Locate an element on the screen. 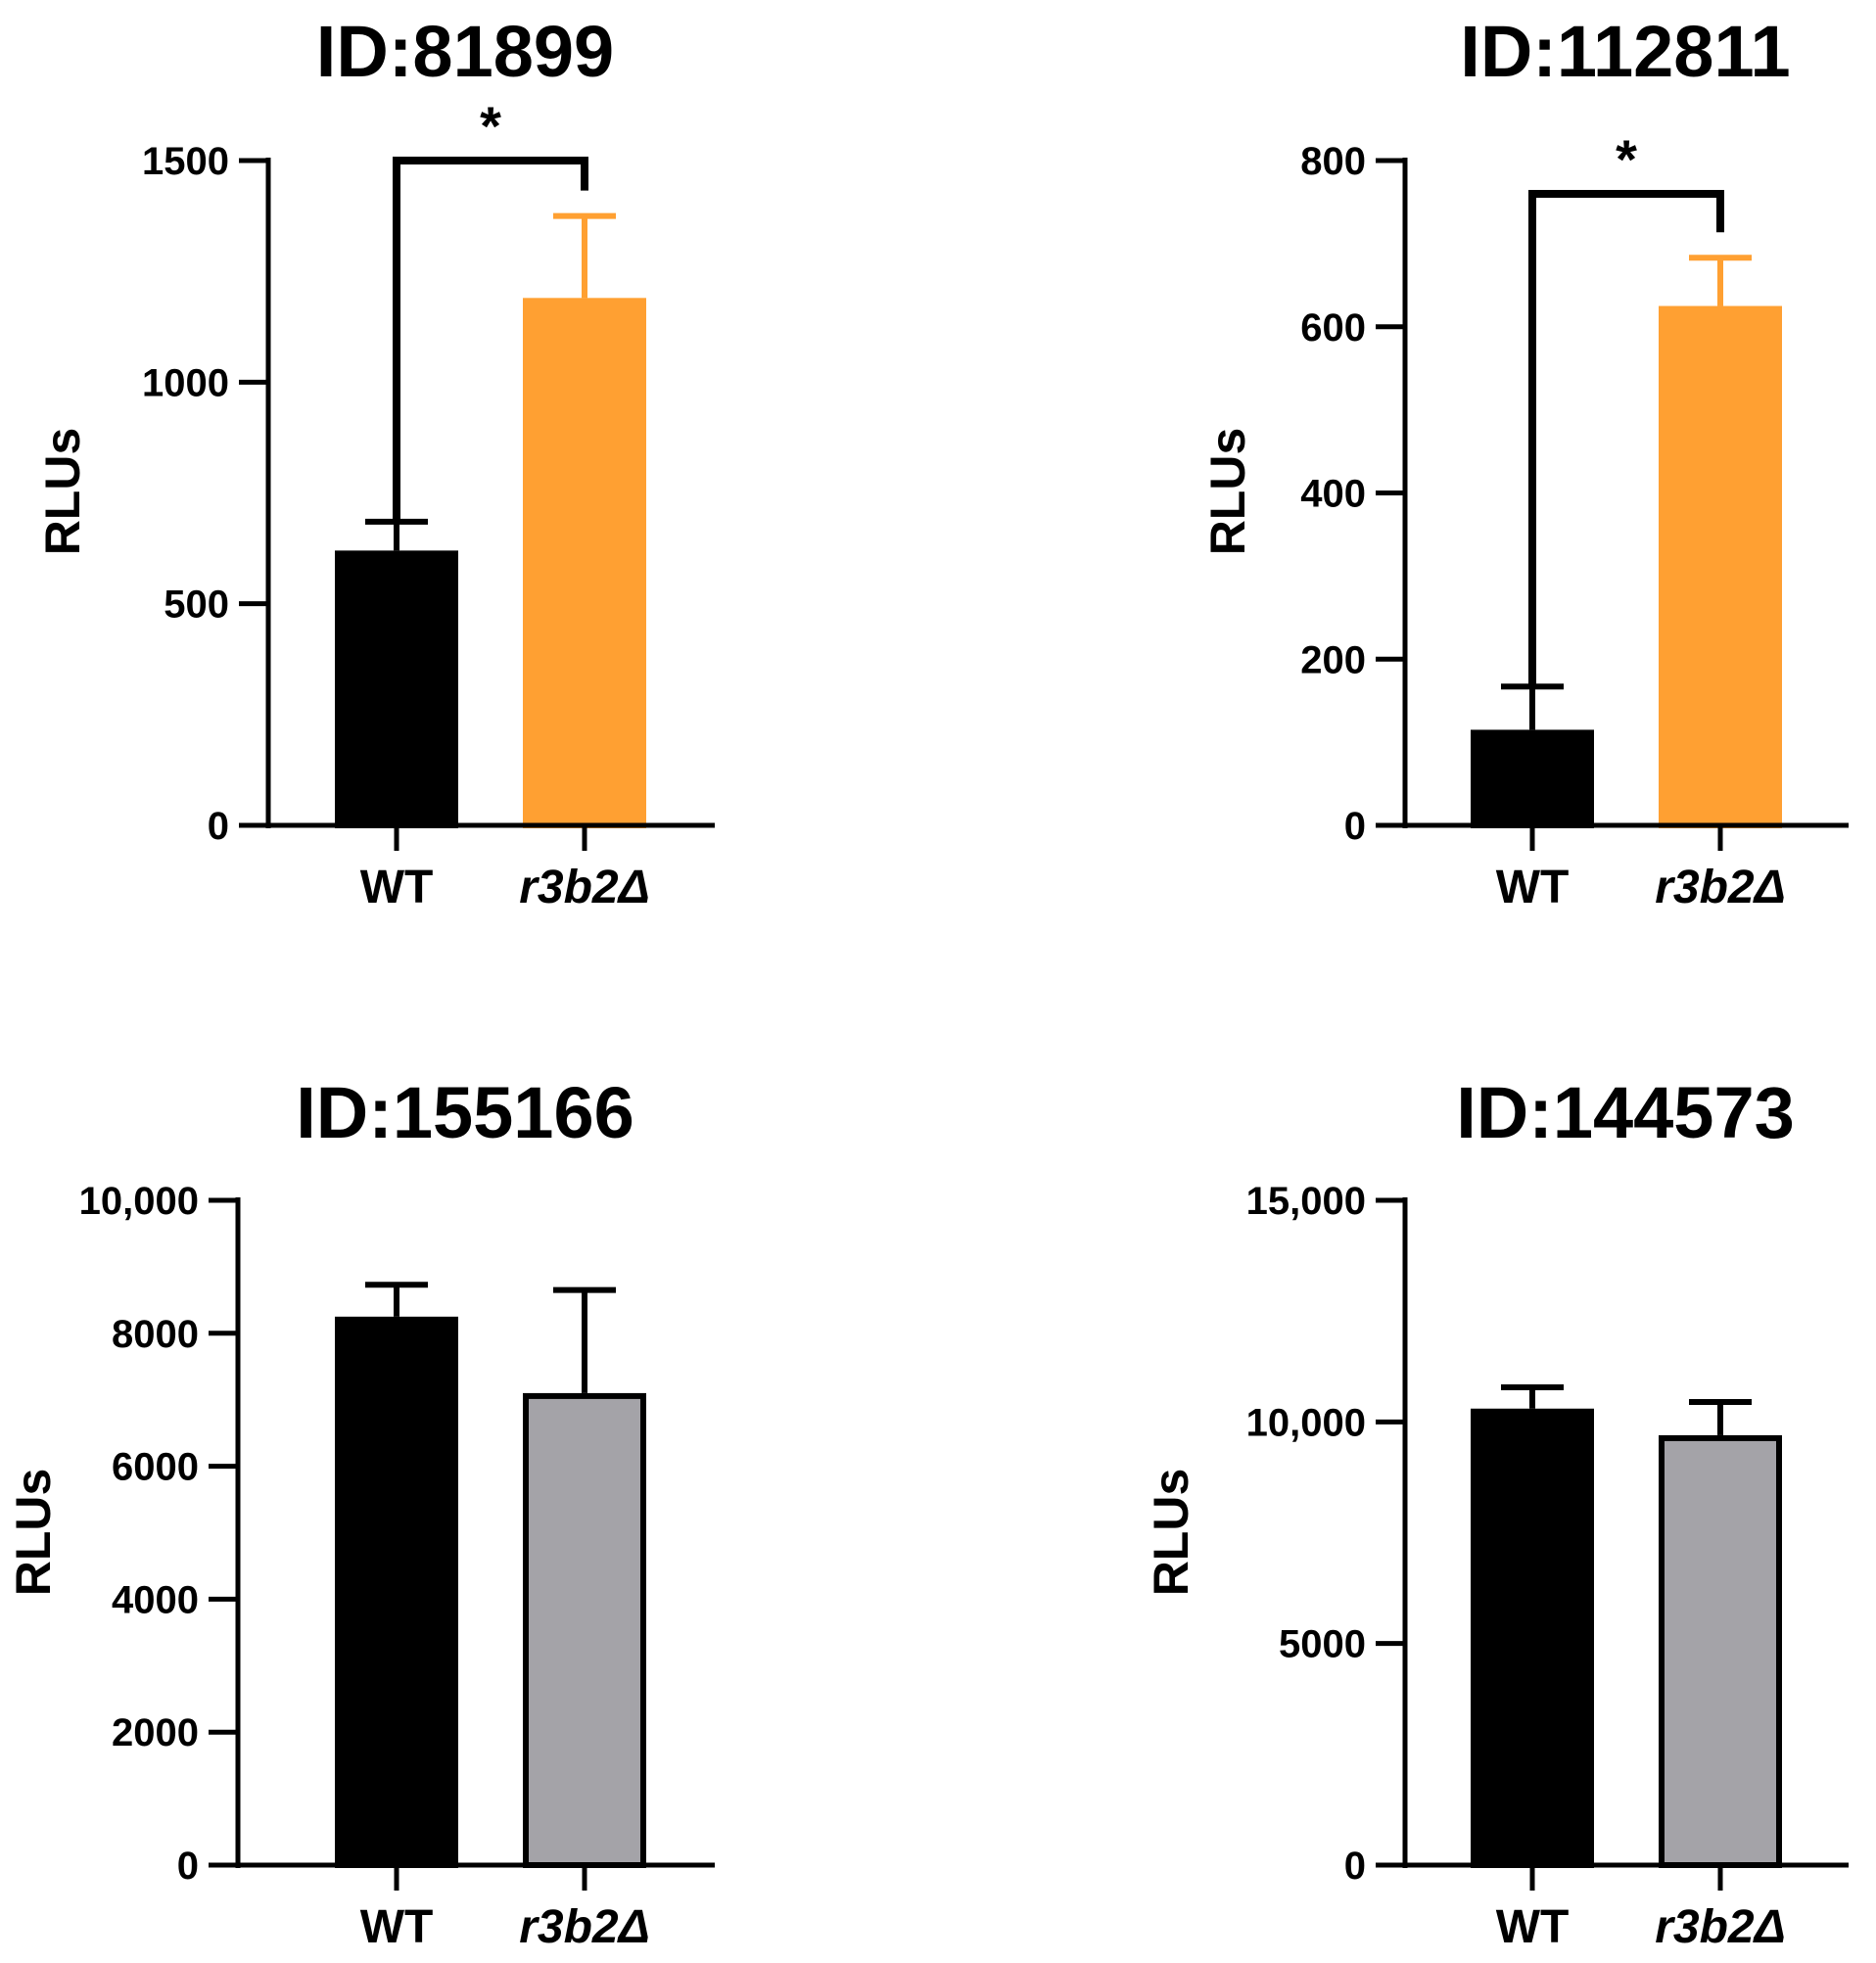 Image resolution: width=1876 pixels, height=1963 pixels. chart3-ytick-label-0: 0 is located at coordinates (188, 1867).